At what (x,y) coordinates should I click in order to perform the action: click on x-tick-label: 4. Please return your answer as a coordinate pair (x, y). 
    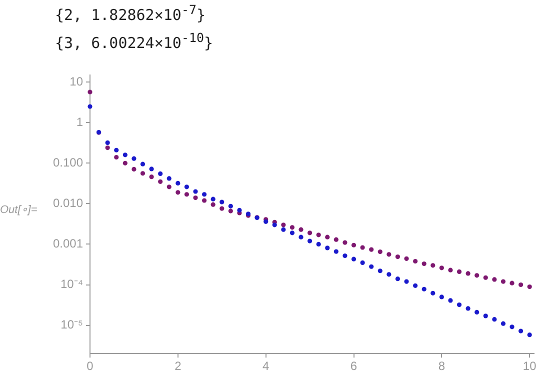
    Looking at the image, I should click on (266, 366).